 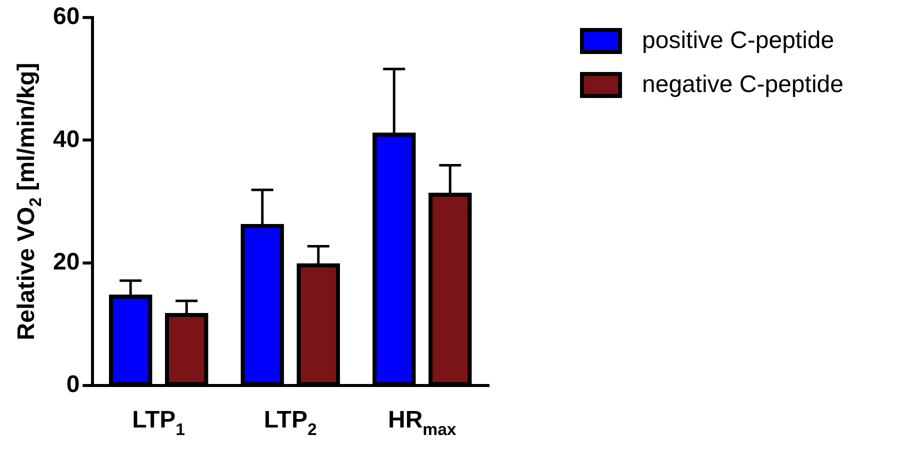 What do you see at coordinates (66, 139) in the screenshot?
I see `y-tick-label: 40` at bounding box center [66, 139].